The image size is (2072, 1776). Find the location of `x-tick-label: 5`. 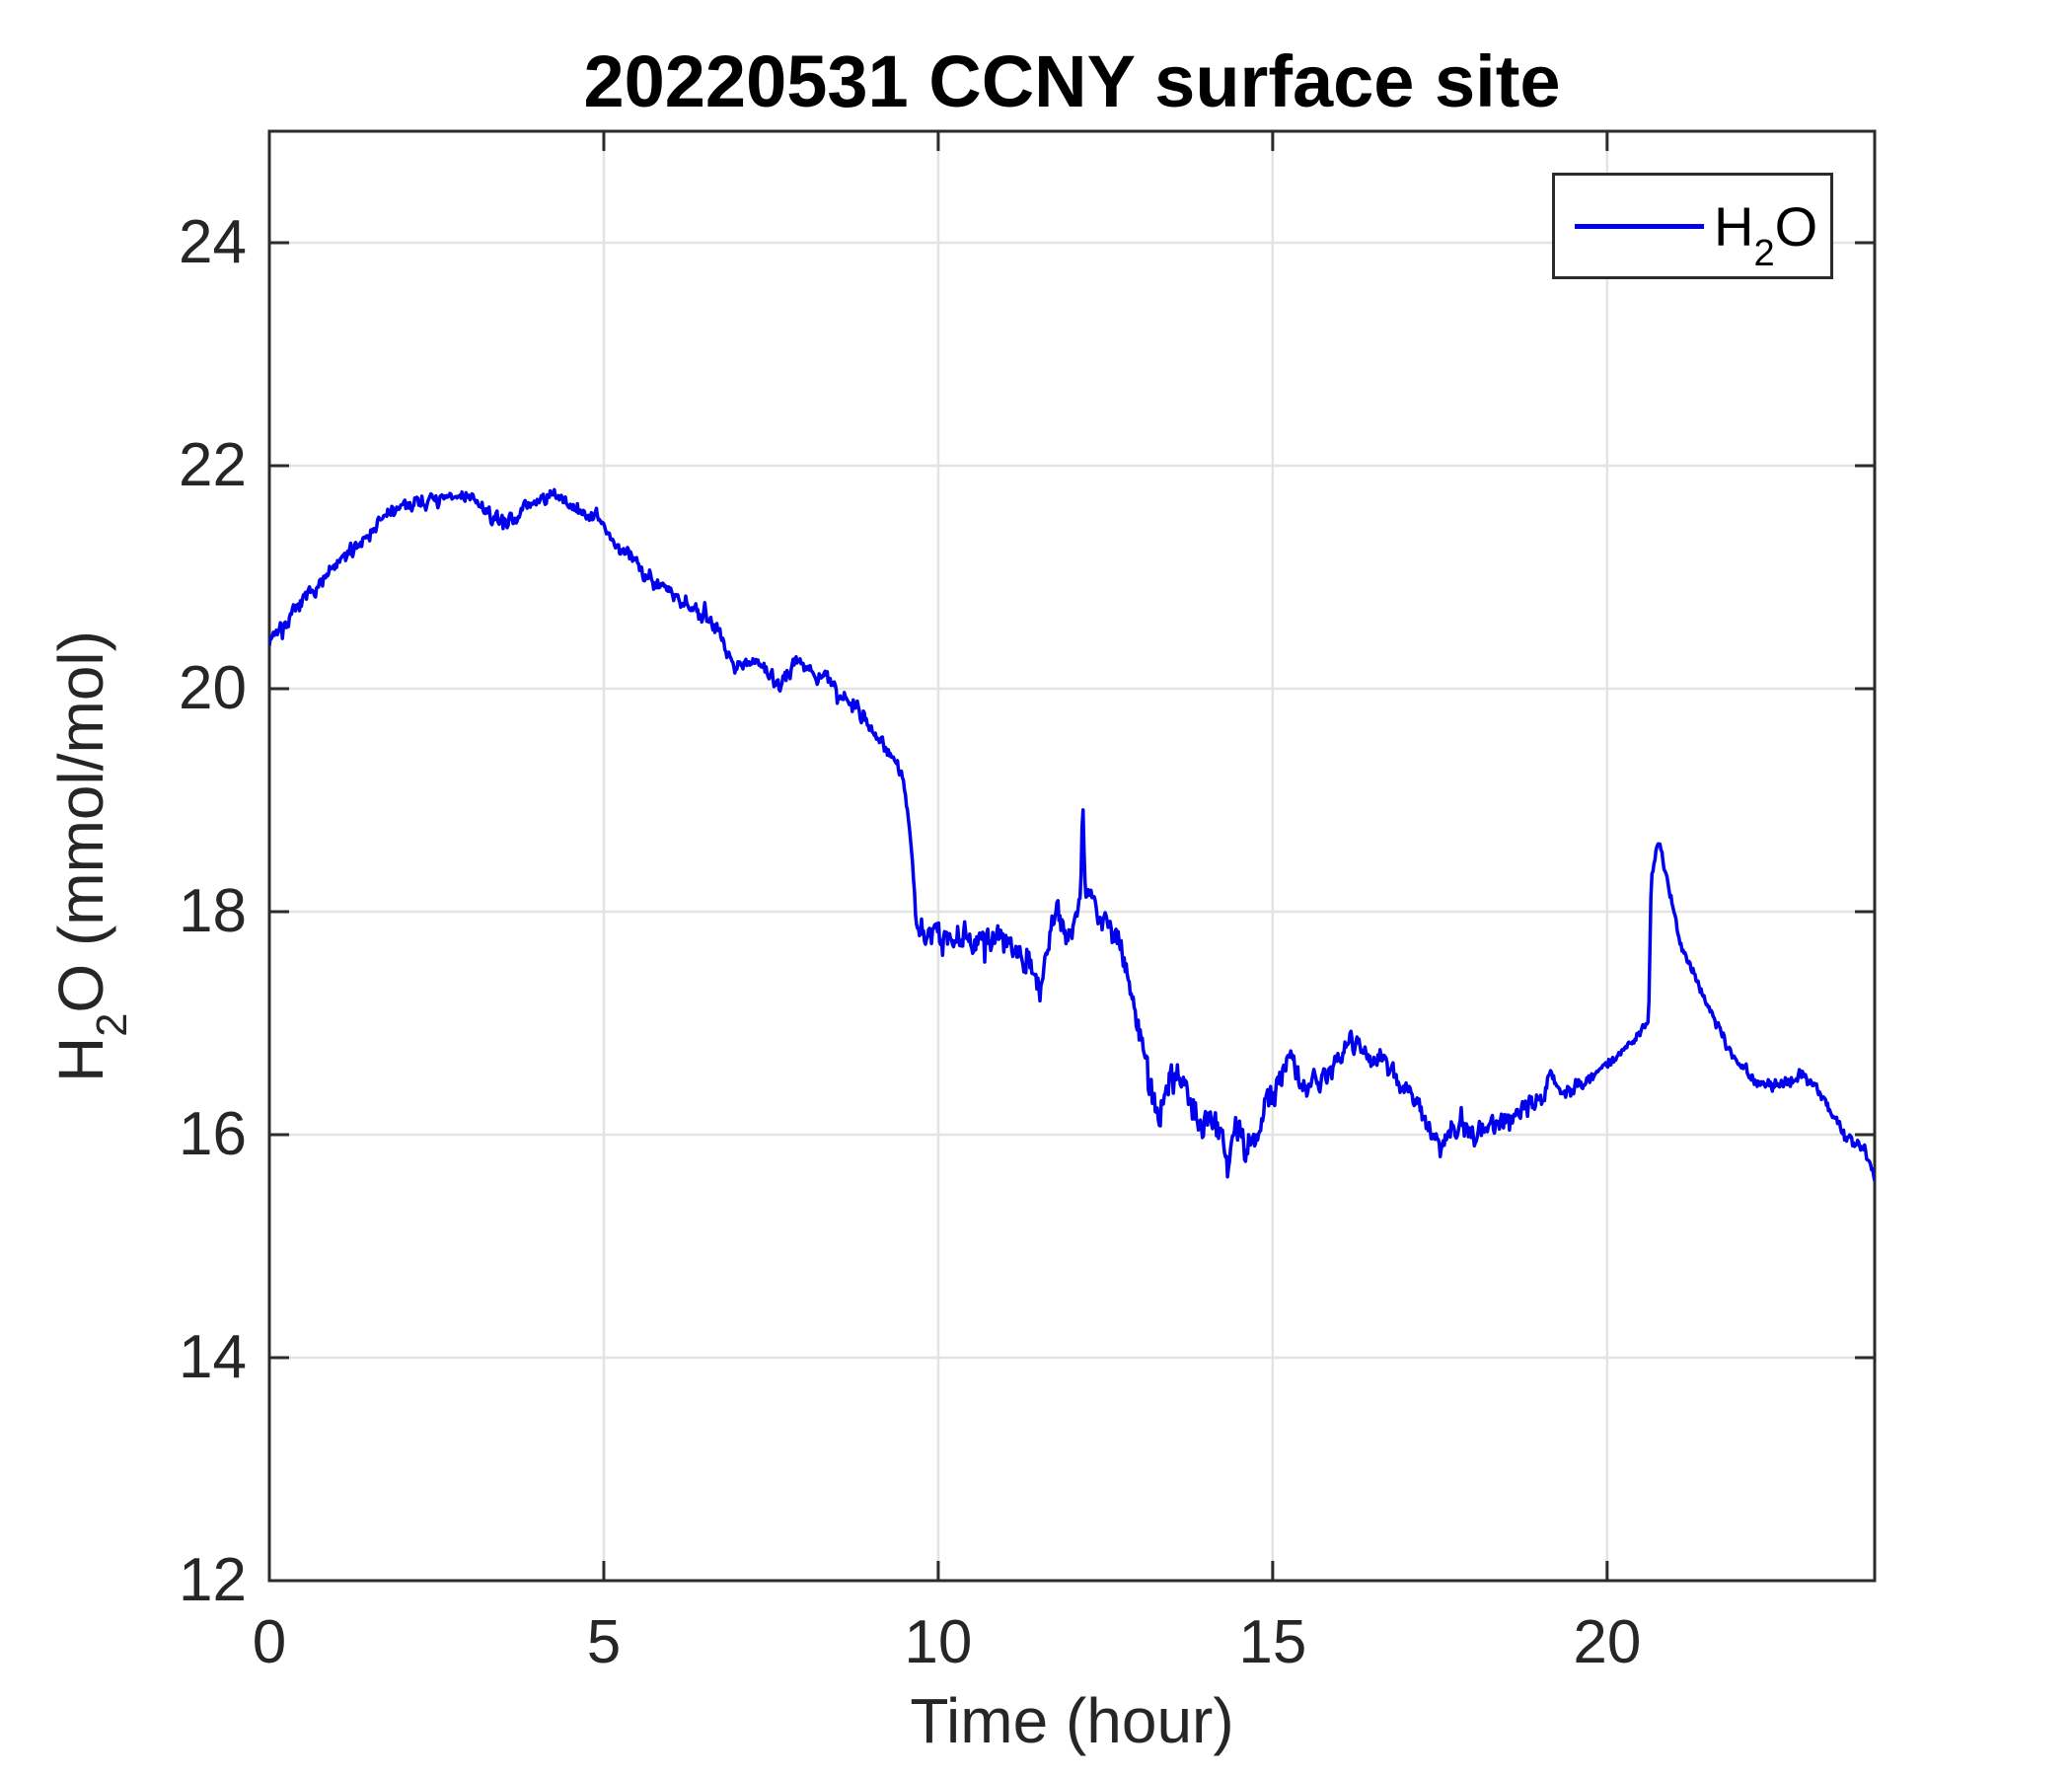

x-tick-label: 5 is located at coordinates (604, 1642).